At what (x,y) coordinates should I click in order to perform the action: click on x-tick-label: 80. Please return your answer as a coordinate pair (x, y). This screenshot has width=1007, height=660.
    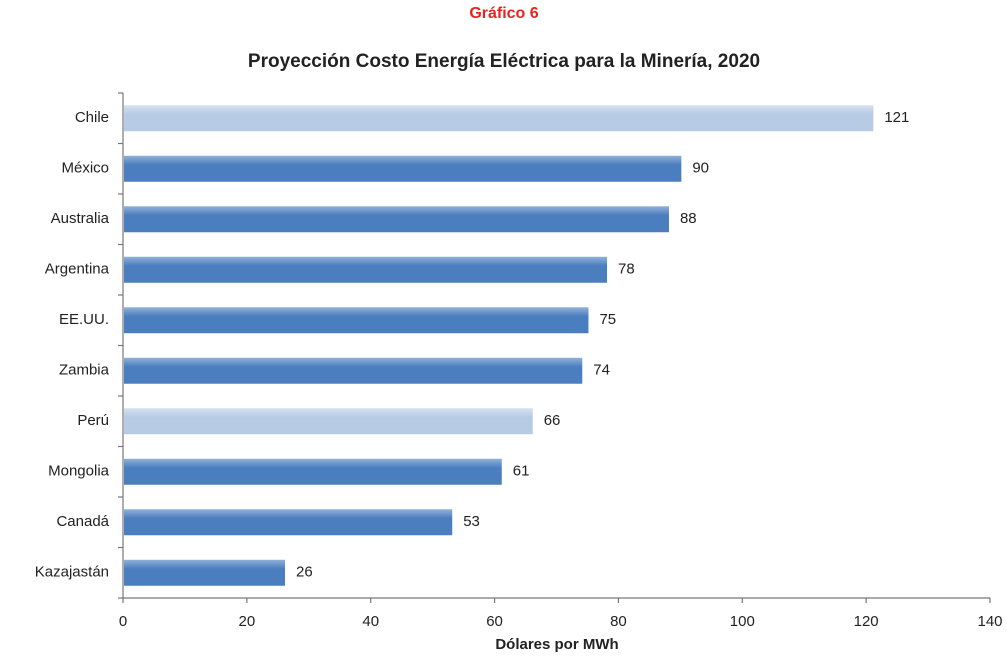
    Looking at the image, I should click on (618, 621).